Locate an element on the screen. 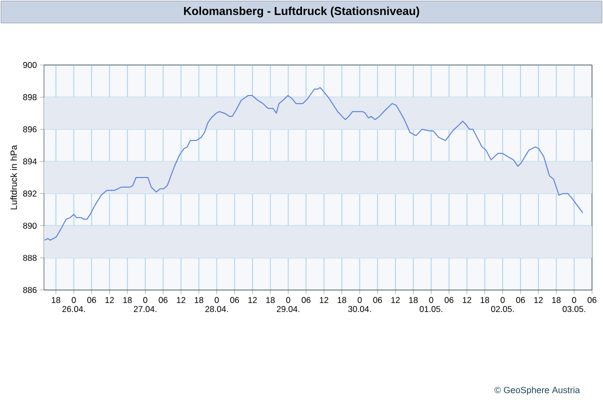  x2-tick-label: 26.04. is located at coordinates (73, 309).